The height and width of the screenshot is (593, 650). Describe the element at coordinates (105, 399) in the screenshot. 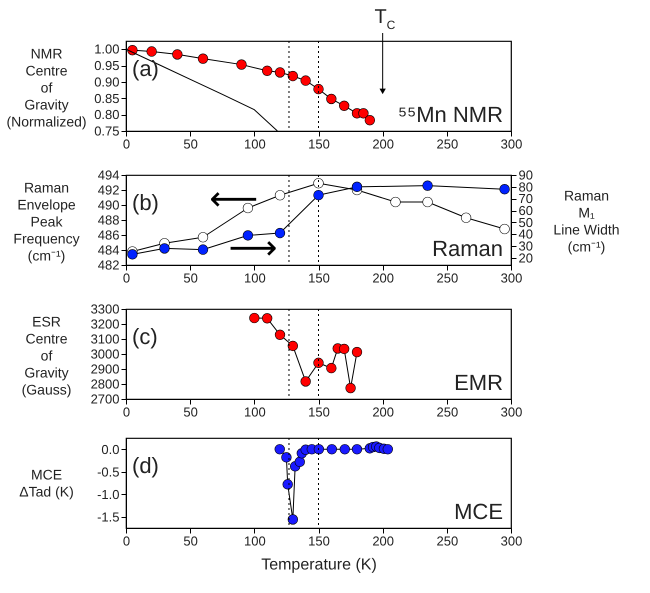

I see `y-tick-label: 2700` at that location.